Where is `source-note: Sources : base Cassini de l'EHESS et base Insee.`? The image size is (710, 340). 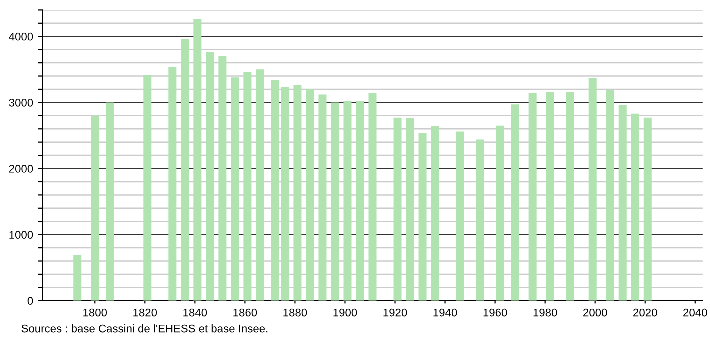 source-note: Sources : base Cassini de l'EHESS et base Insee. is located at coordinates (145, 328).